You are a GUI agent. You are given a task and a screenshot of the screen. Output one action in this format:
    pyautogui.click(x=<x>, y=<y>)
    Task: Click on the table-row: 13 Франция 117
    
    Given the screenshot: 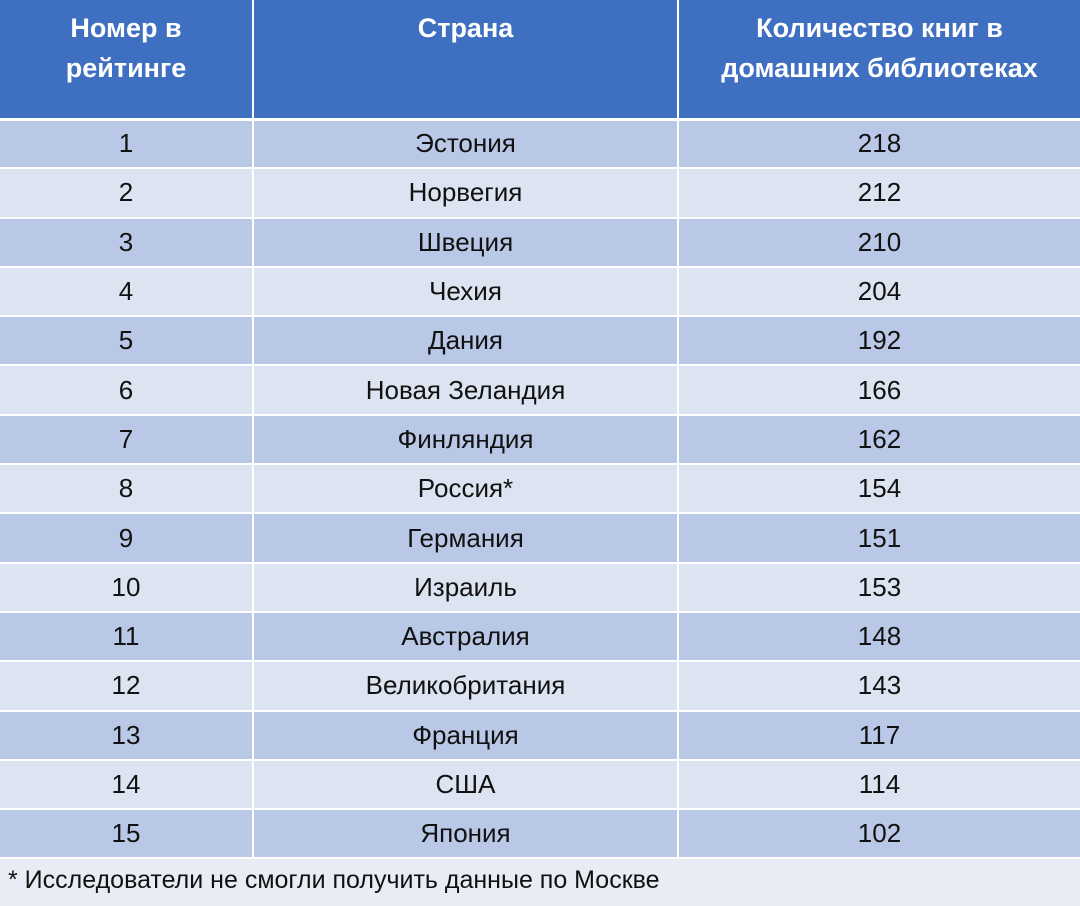 What is the action you would take?
    pyautogui.click(x=540, y=735)
    